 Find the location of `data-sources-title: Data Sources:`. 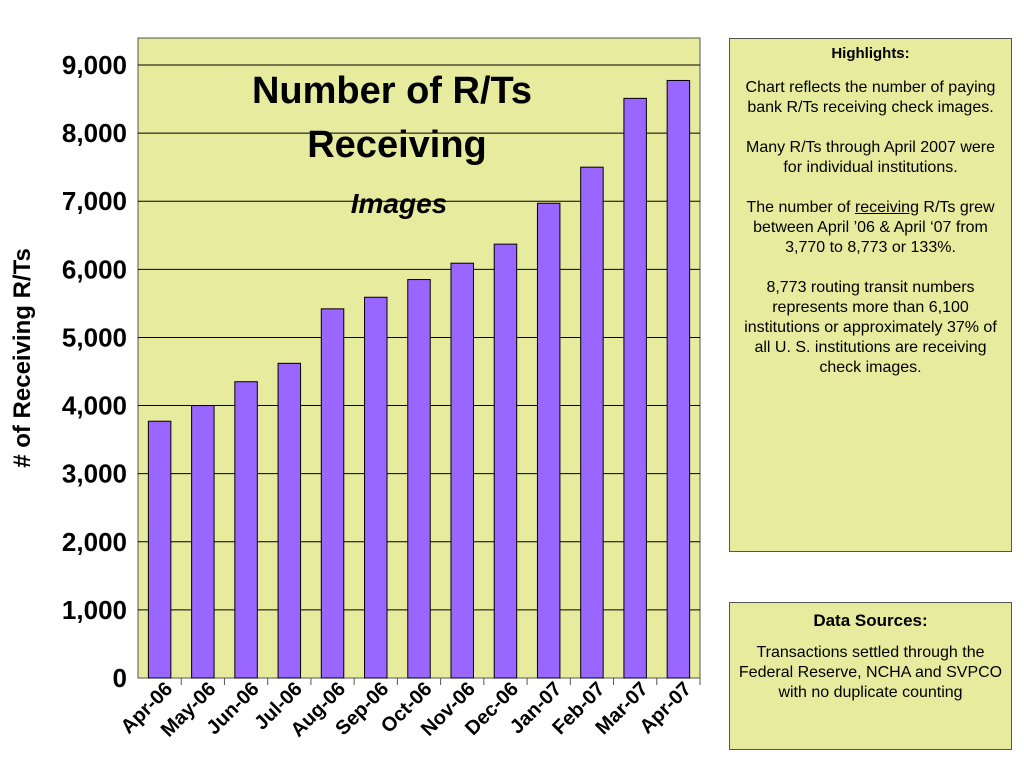

data-sources-title: Data Sources: is located at coordinates (870, 620).